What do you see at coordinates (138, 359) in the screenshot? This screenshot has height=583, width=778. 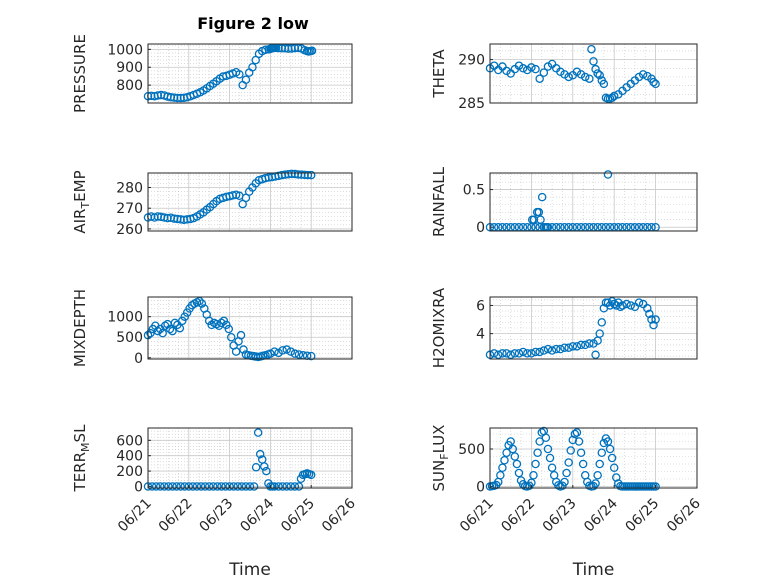 I see `y-tick-label: 0` at bounding box center [138, 359].